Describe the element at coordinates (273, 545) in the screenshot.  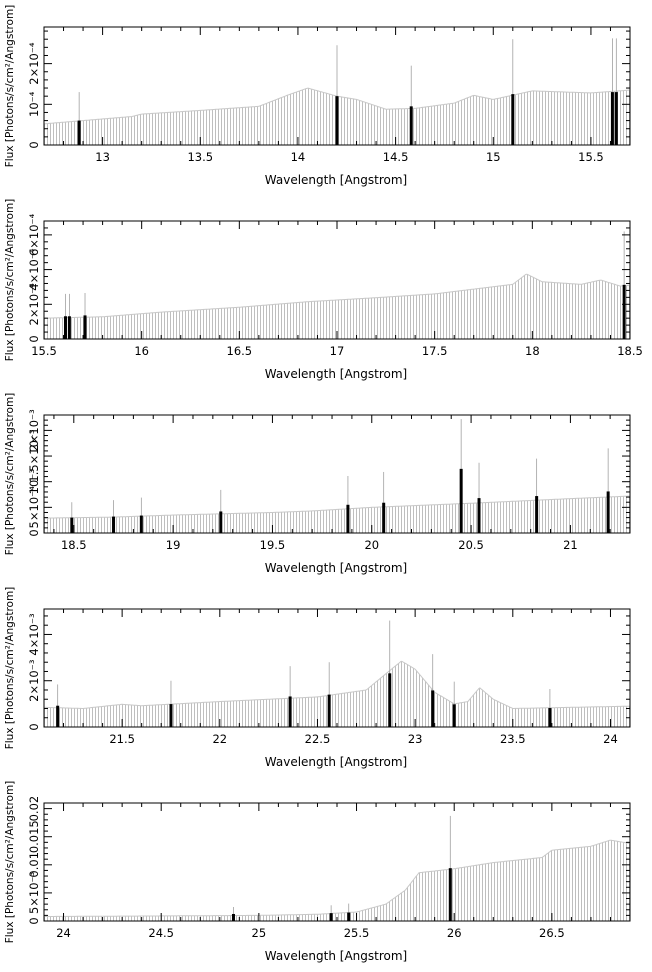
I see `x-tick-label: 19.5` at that location.